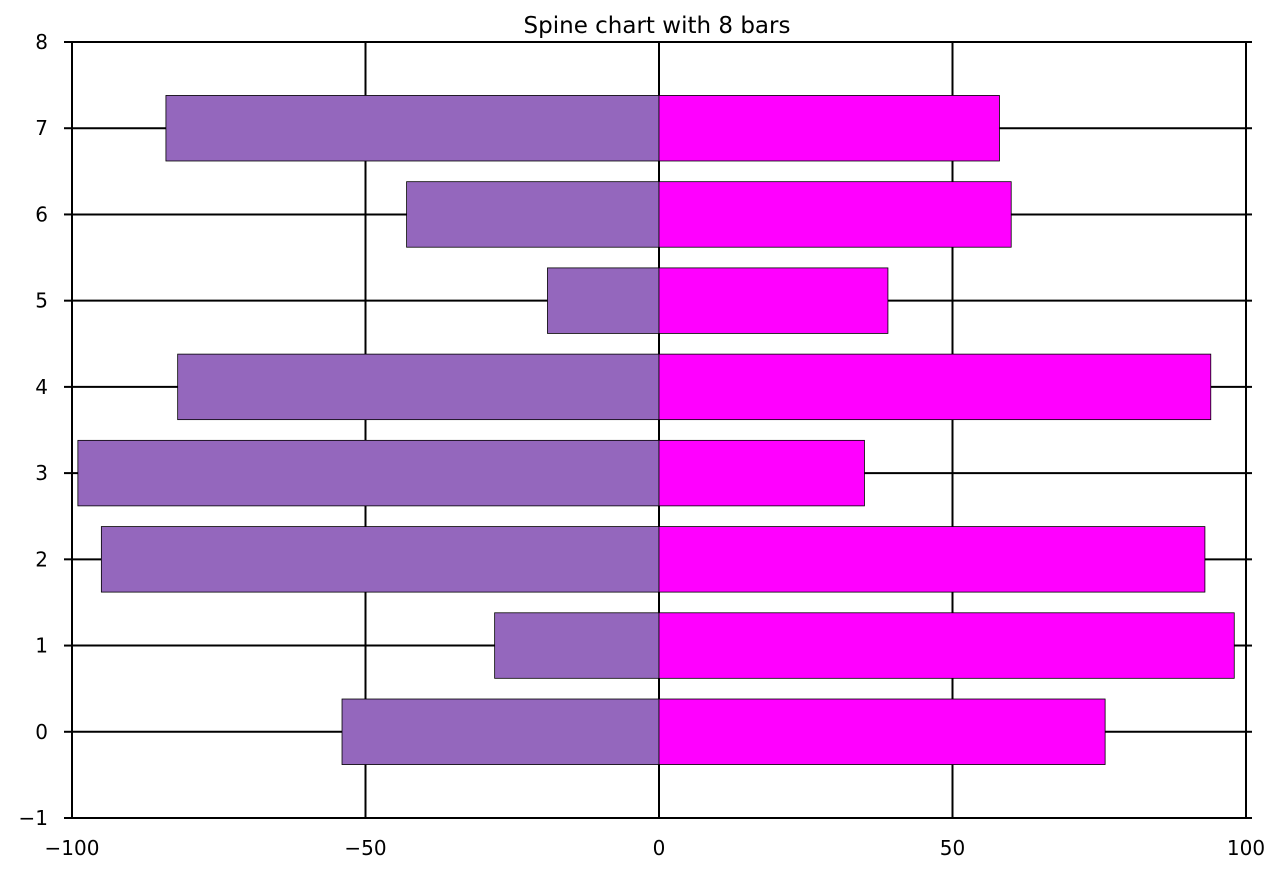 The height and width of the screenshot is (880, 1280). Describe the element at coordinates (72, 848) in the screenshot. I see `x-tick-label: −100` at that location.